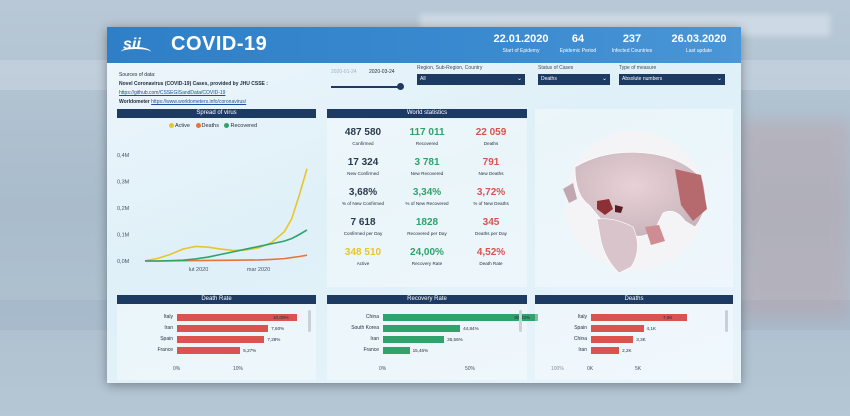 This screenshot has height=416, width=850. What do you see at coordinates (226, 215) in the screenshot?
I see `active-line` at bounding box center [226, 215].